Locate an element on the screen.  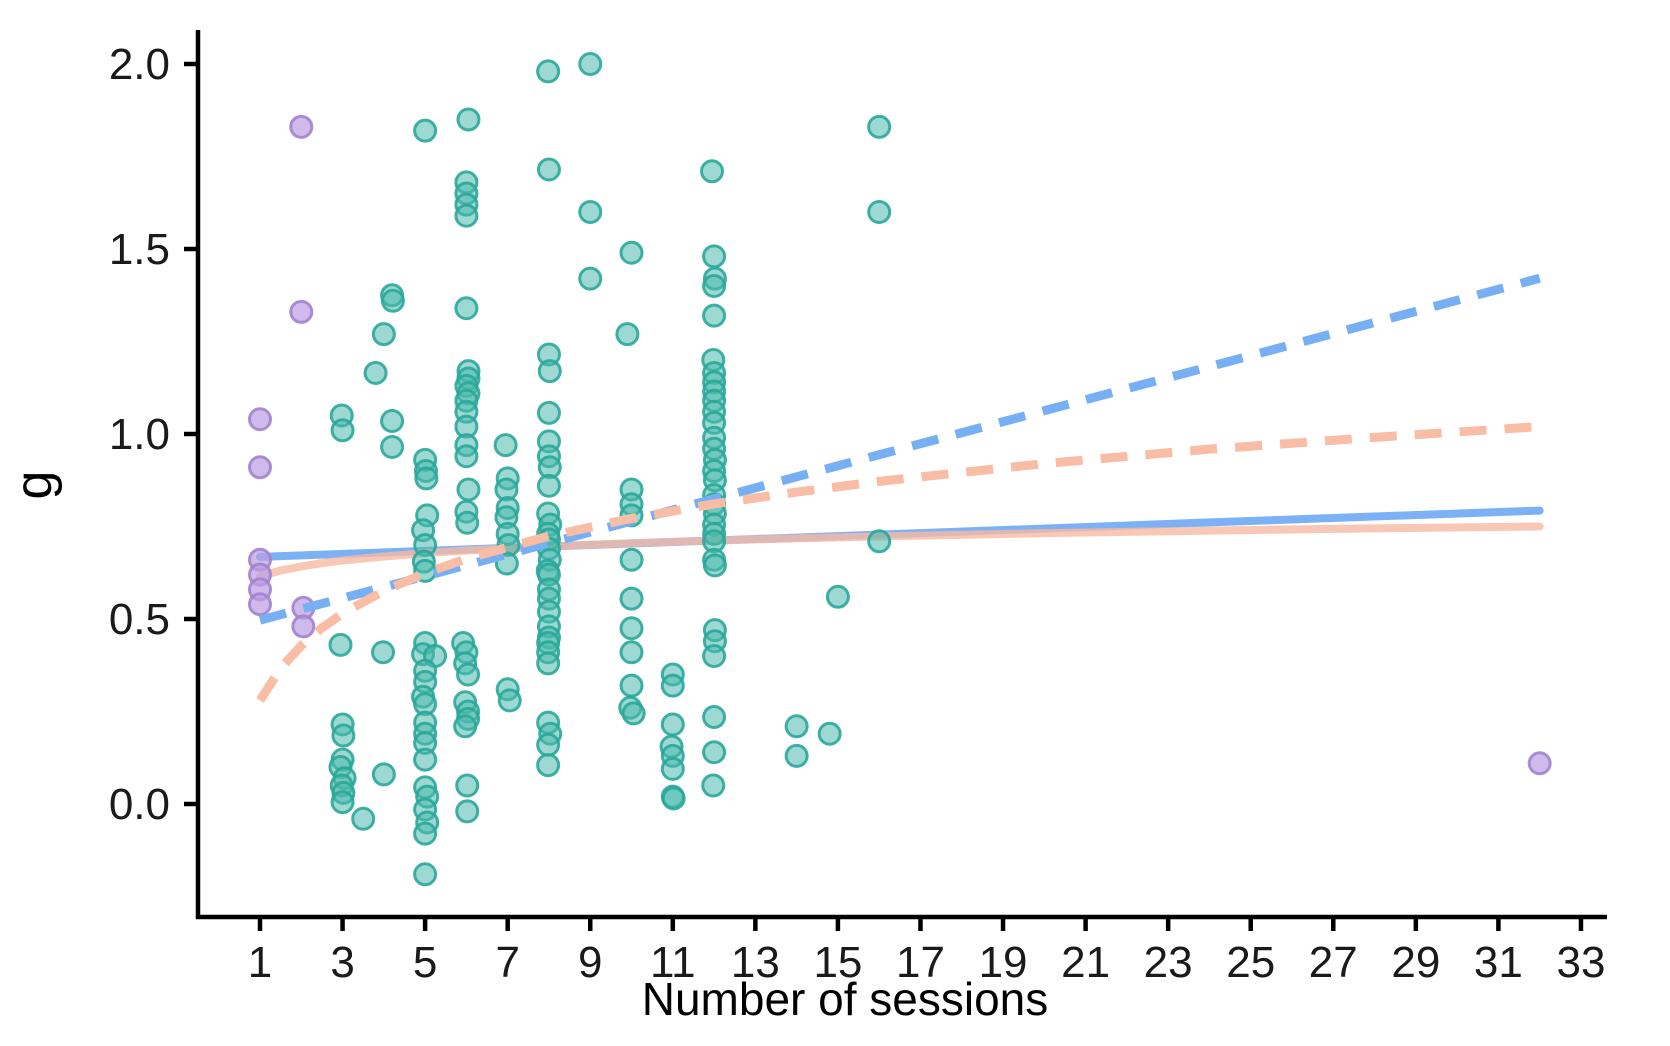
y-tick-label: 1.5 is located at coordinates (139, 249).